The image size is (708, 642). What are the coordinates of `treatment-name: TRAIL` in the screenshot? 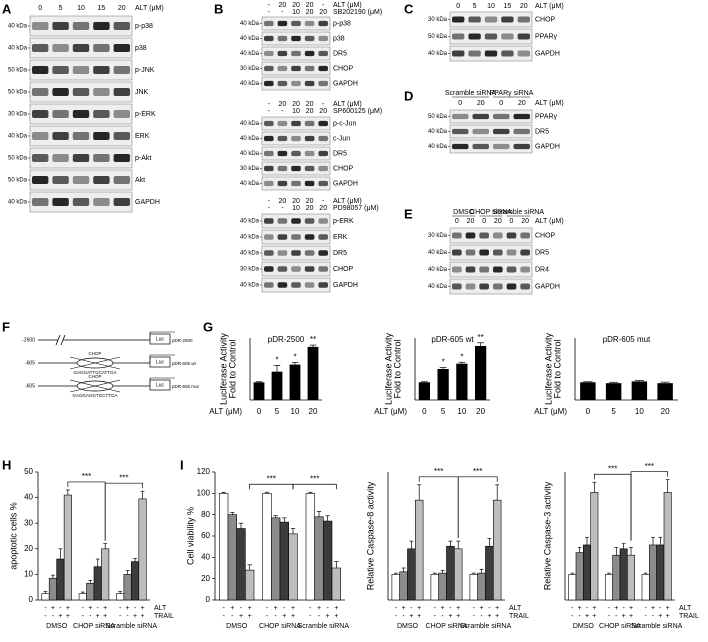 It's located at (164, 616).